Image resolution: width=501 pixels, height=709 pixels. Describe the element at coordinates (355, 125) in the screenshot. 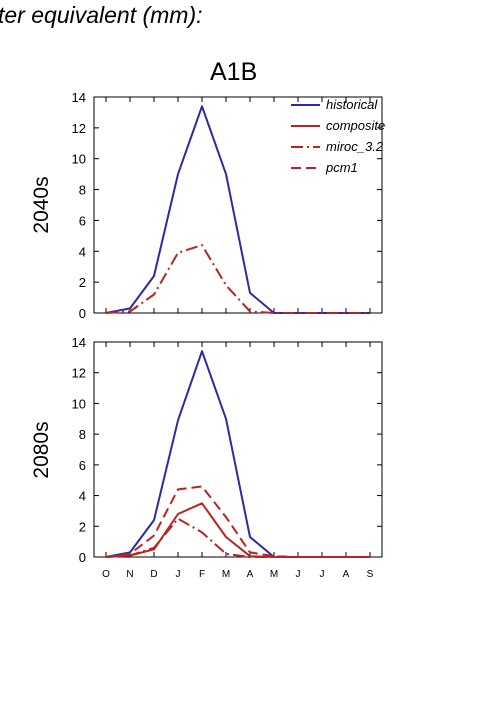

I see `legend-label: composite` at that location.